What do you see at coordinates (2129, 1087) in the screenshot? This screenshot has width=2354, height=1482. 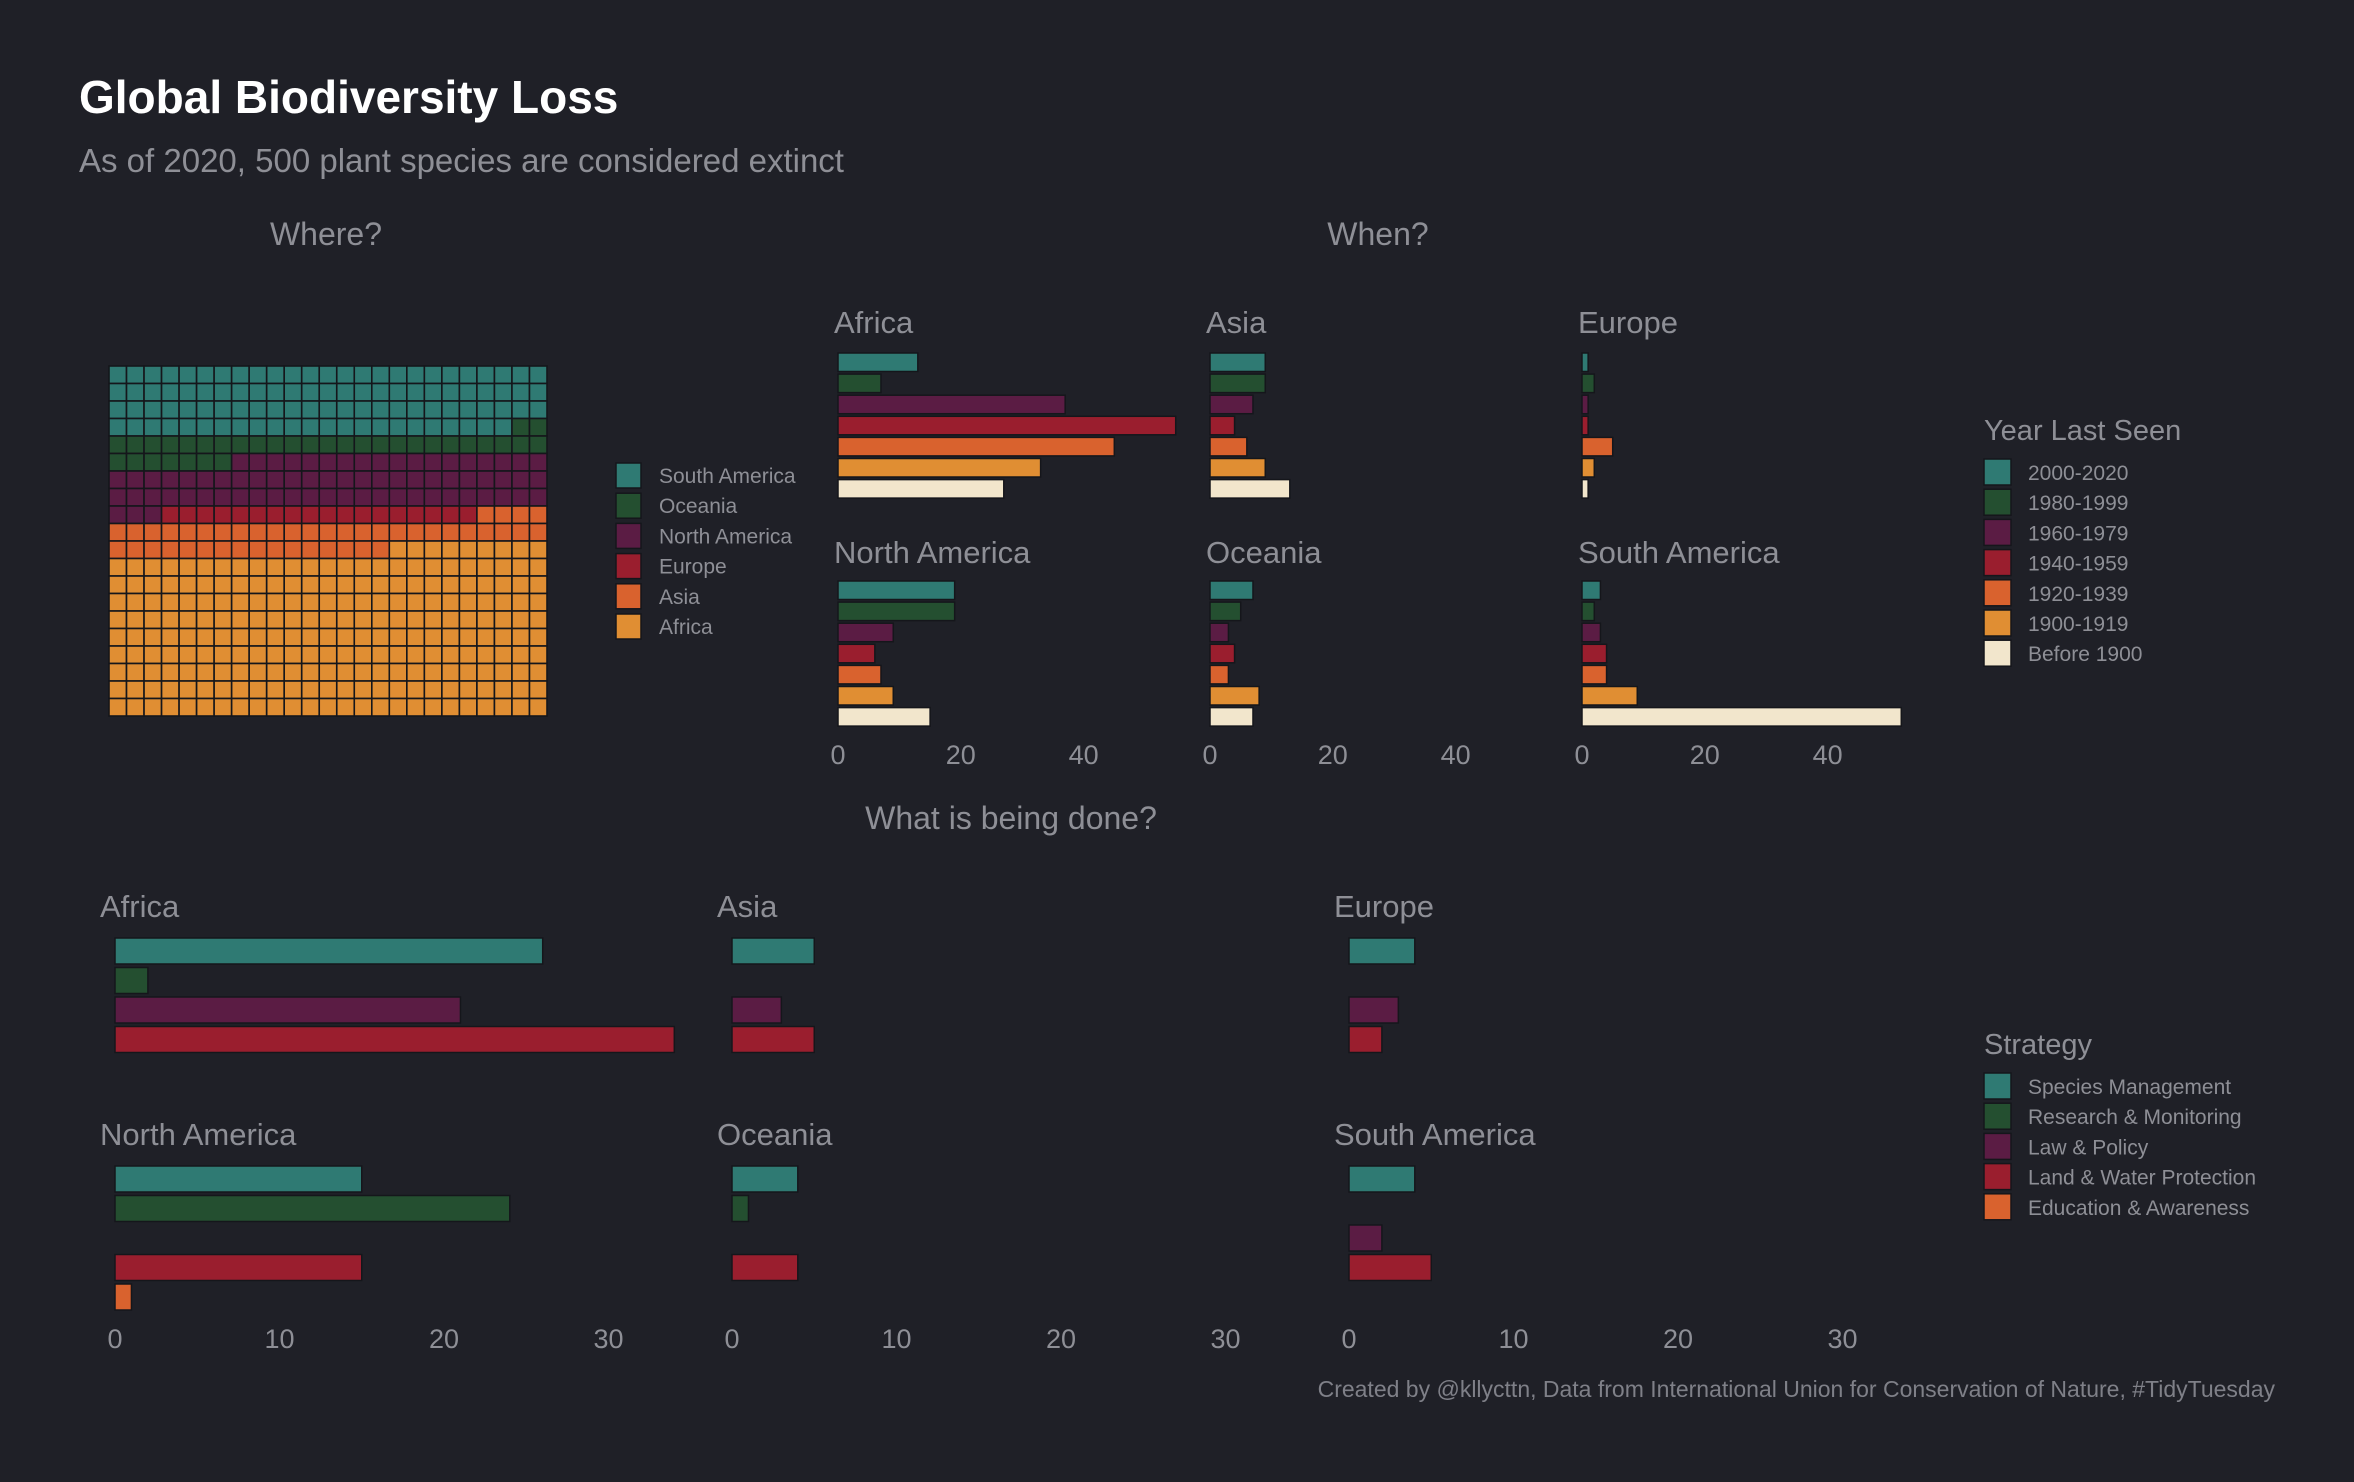 I see `legend-label-species-management: Species Management` at bounding box center [2129, 1087].